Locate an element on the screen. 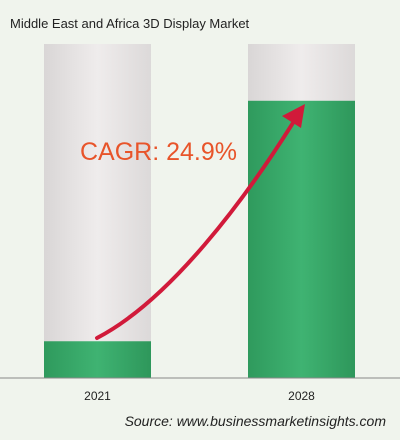 The width and height of the screenshot is (400, 440). cagr-annotation: CAGR: 24.9% is located at coordinates (158, 152).